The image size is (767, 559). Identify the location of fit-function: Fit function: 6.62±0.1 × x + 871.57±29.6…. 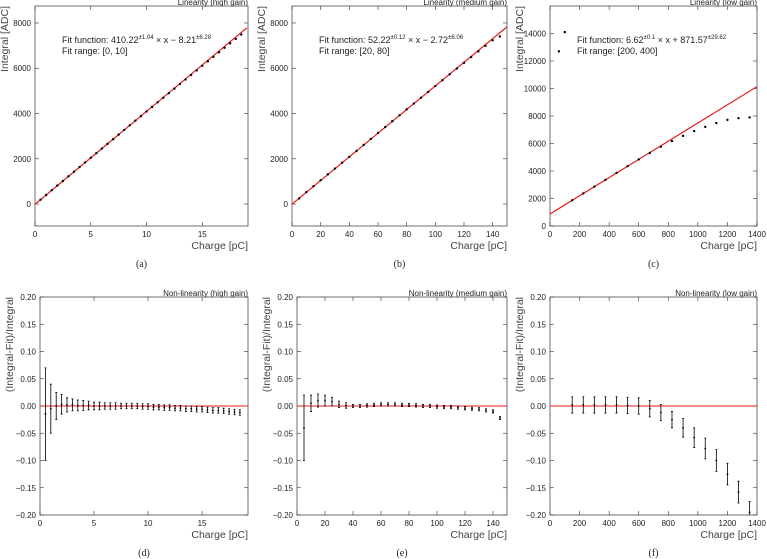
(652, 40).